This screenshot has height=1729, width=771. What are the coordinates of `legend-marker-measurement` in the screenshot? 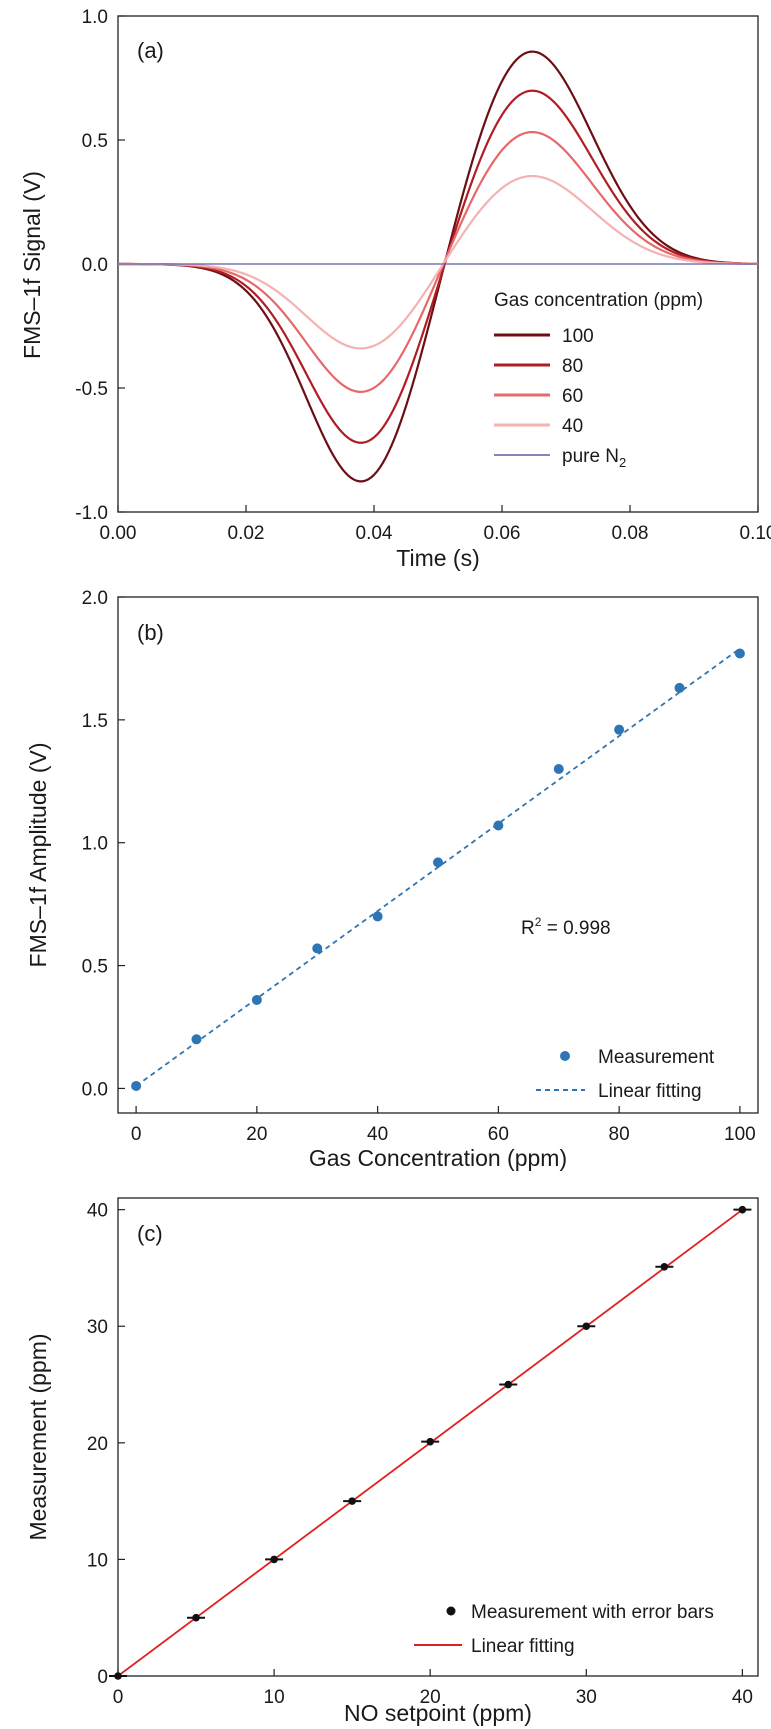 It's located at (565, 1056).